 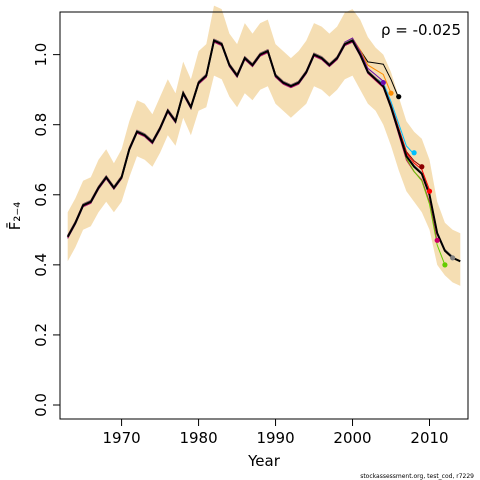 What do you see at coordinates (352, 438) in the screenshot?
I see `x-tick-label: 2000` at bounding box center [352, 438].